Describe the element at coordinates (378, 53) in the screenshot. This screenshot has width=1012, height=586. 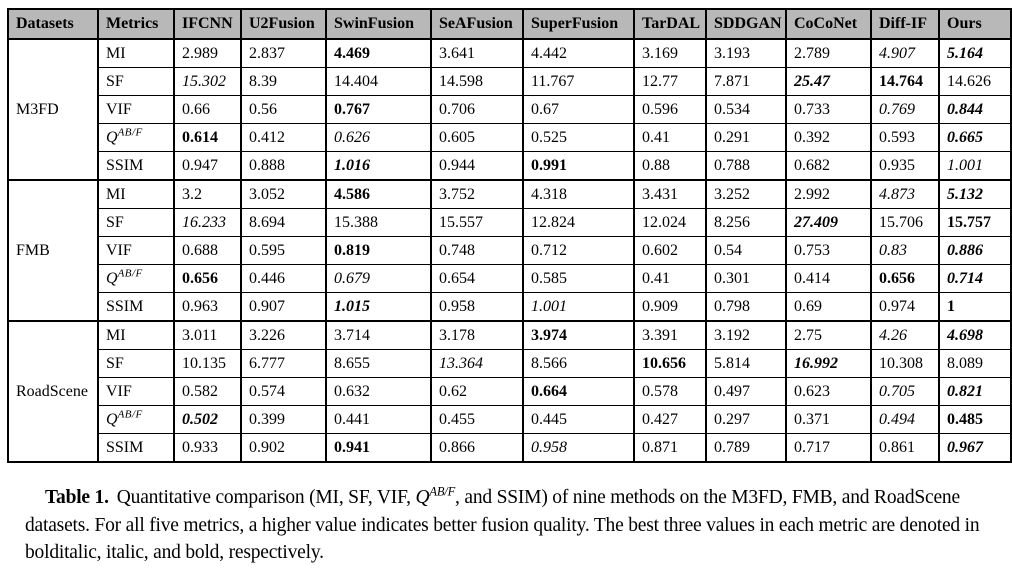
I see `value-cell: 4.469` at that location.